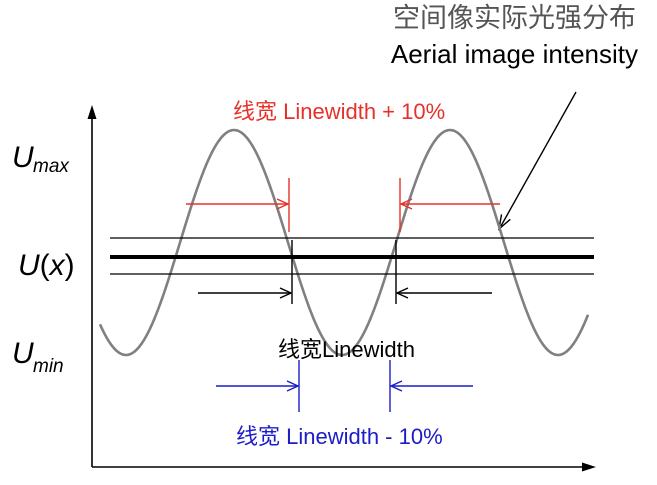  I want to click on linewidth-nominal-left-arrowhead, so click(286, 293).